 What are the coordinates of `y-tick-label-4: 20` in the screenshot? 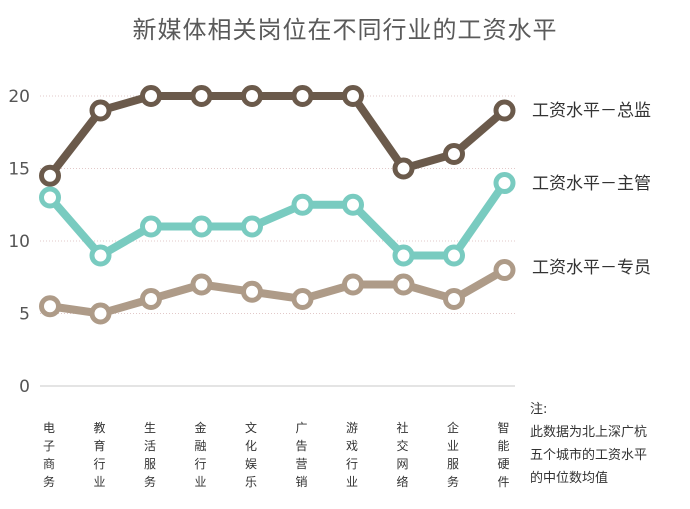 It's located at (19, 97).